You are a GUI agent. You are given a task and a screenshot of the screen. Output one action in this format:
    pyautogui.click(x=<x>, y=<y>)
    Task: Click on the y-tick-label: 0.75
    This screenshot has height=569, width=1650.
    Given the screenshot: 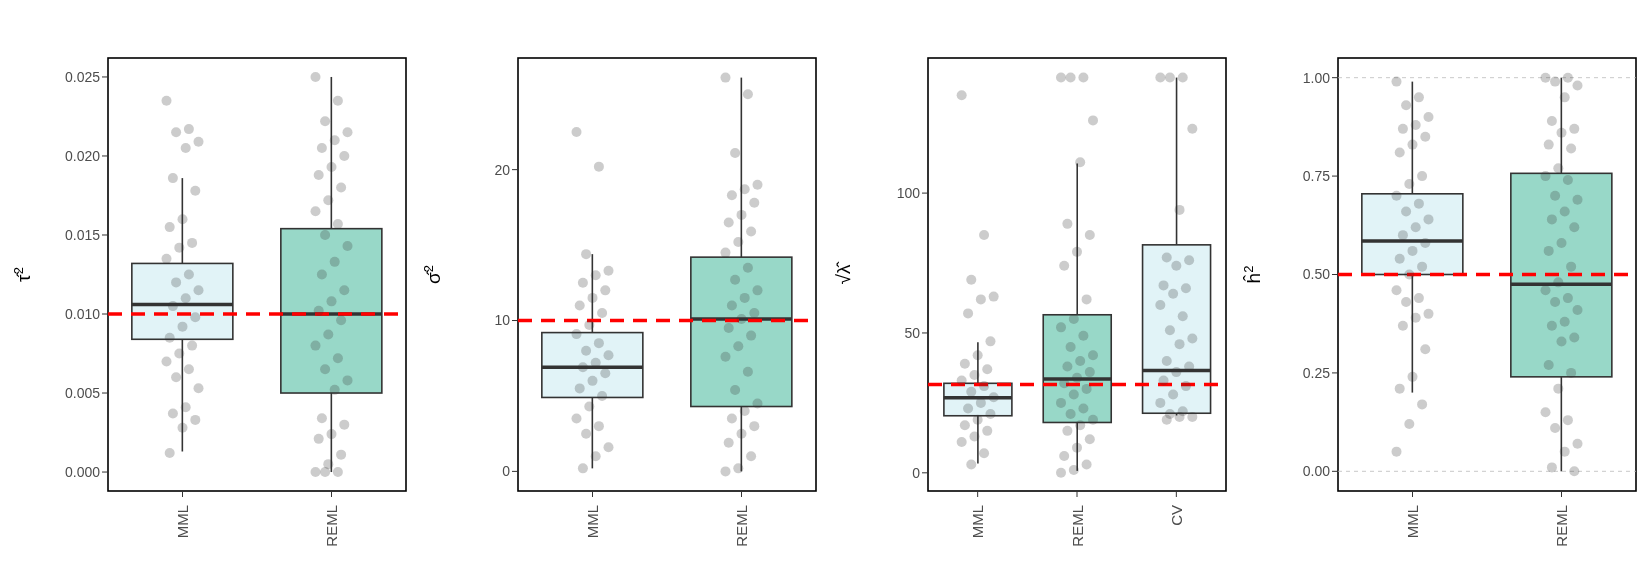 What is the action you would take?
    pyautogui.click(x=1316, y=176)
    